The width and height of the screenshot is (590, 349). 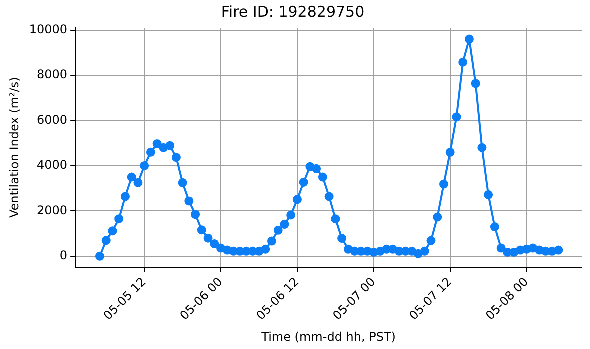 I want to click on y-tick-label: 10000, so click(x=48, y=29).